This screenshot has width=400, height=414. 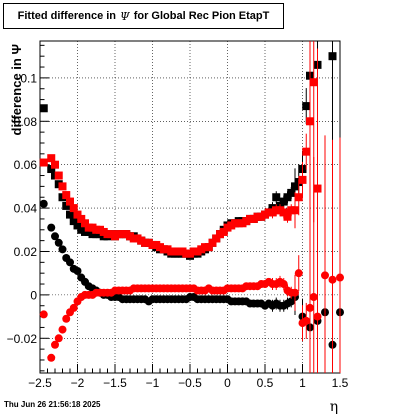 I want to click on x-tick-label: −1, so click(x=153, y=383).